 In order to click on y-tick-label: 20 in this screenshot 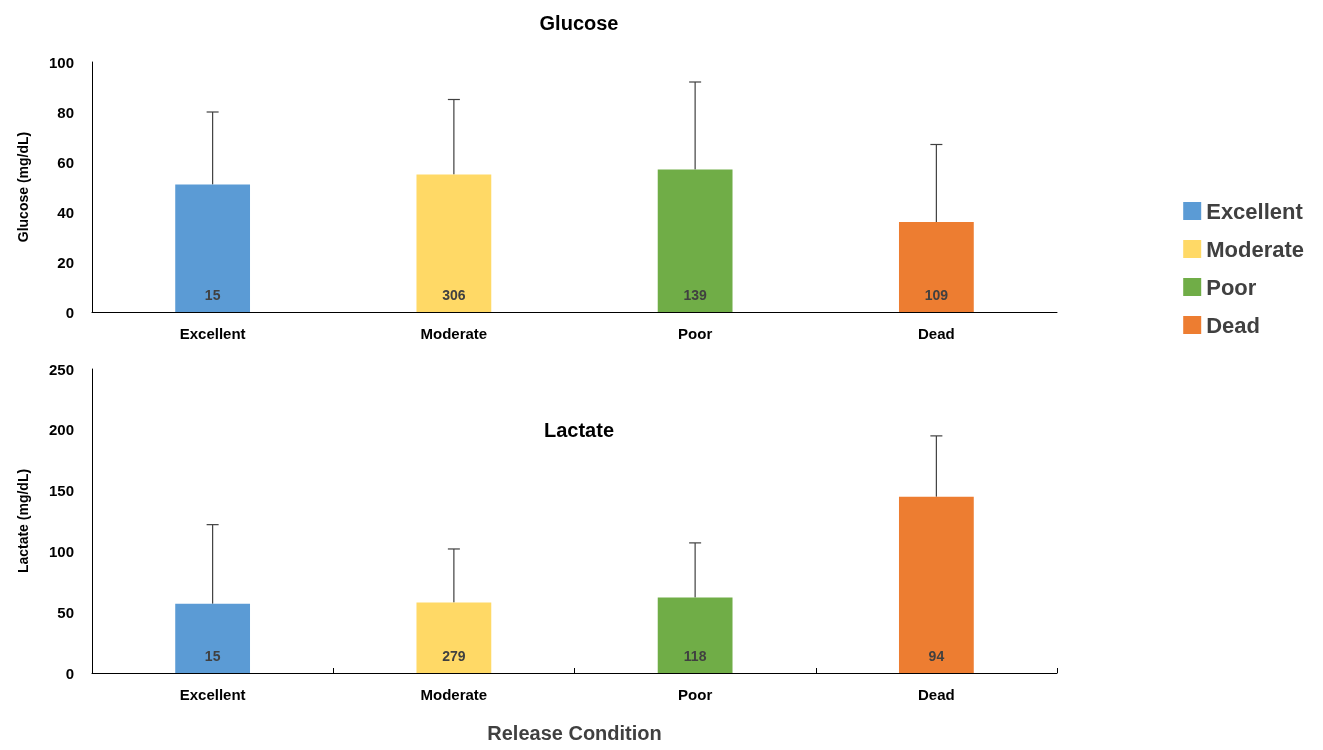, I will do `click(65, 262)`.